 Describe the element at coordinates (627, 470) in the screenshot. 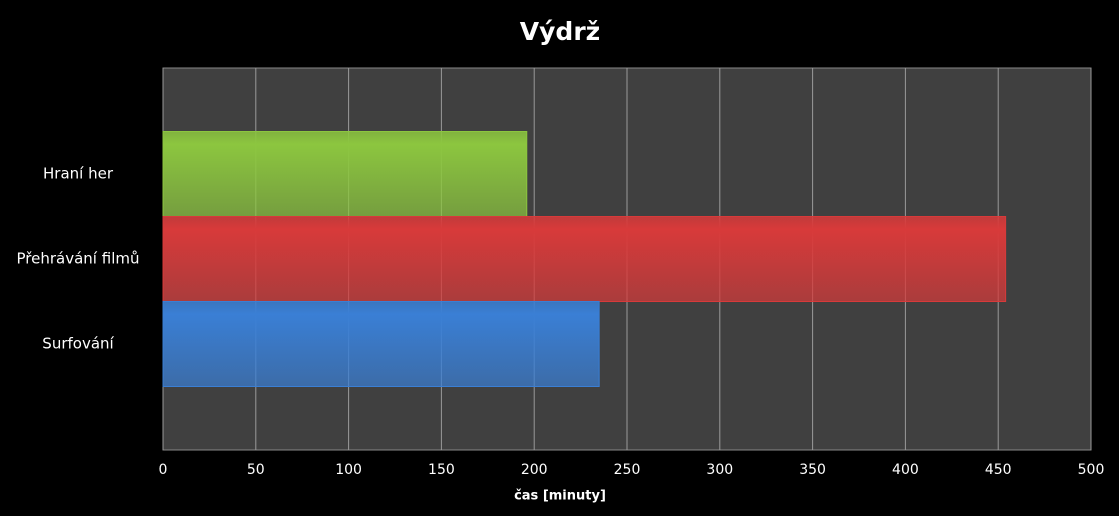

I see `x-tick-label: 250` at that location.